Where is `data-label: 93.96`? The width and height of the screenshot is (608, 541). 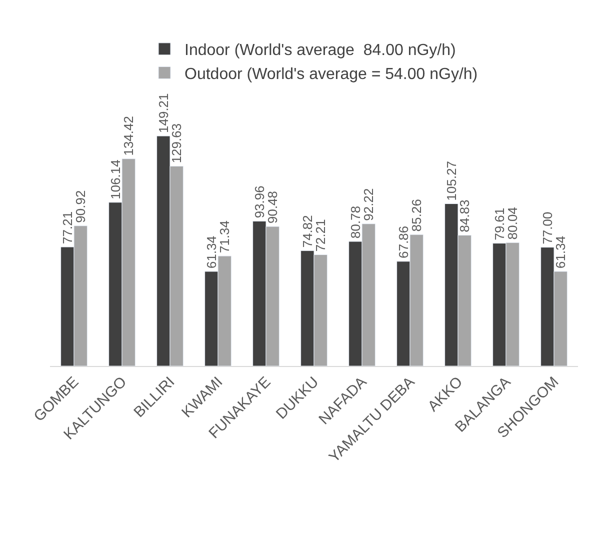 data-label: 93.96 is located at coordinates (259, 202).